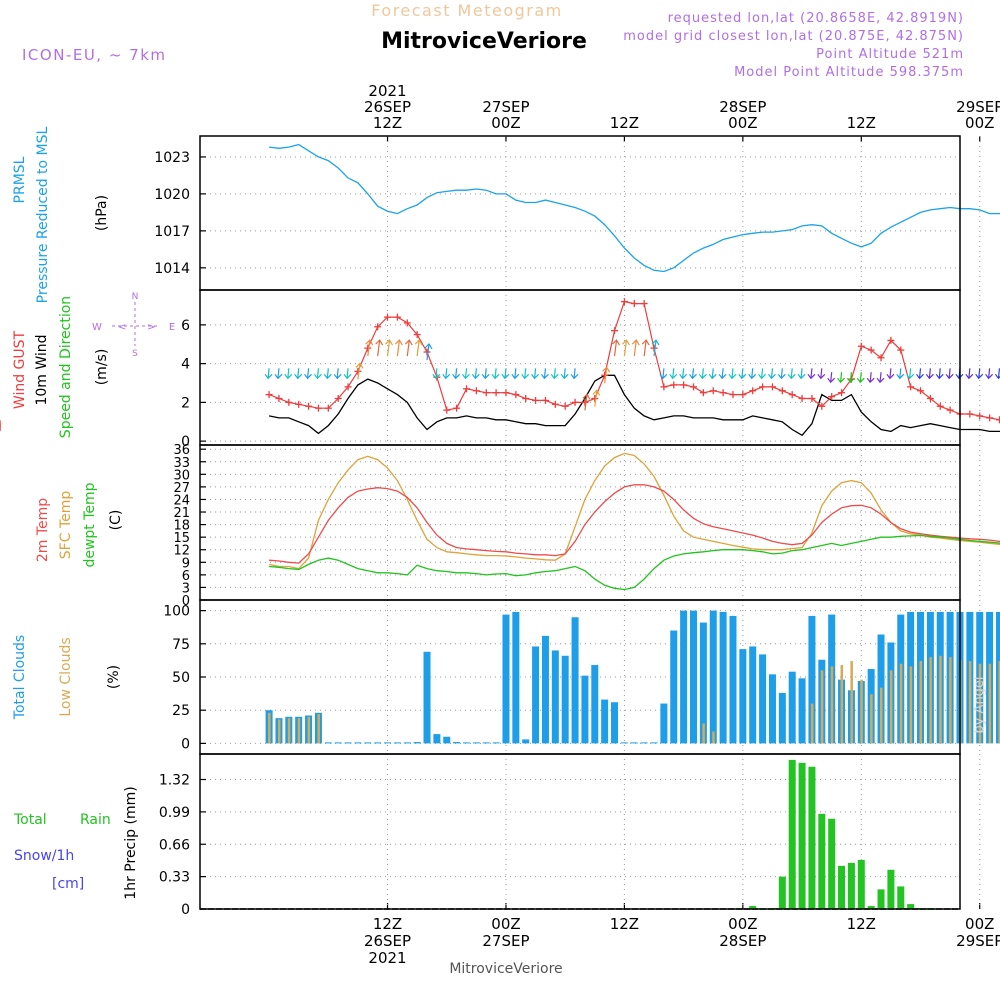 This screenshot has width=1000, height=1000. I want to click on bottom-time-label: 27SEP, so click(505, 941).